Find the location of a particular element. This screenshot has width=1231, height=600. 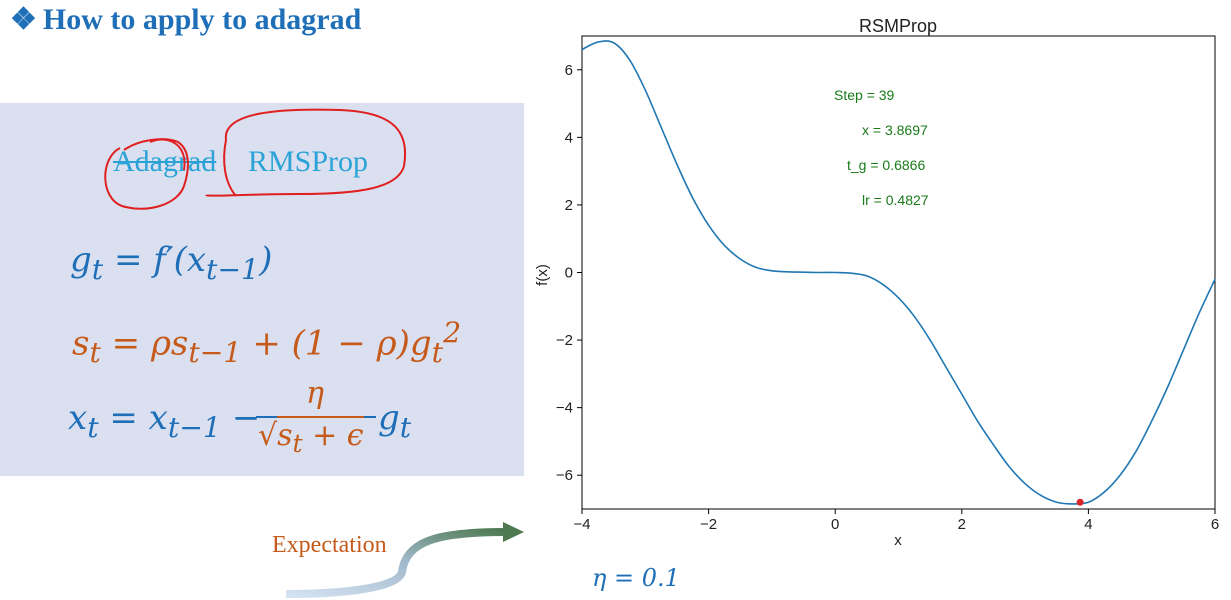

struck-old-name: Adagrad is located at coordinates (165, 161).